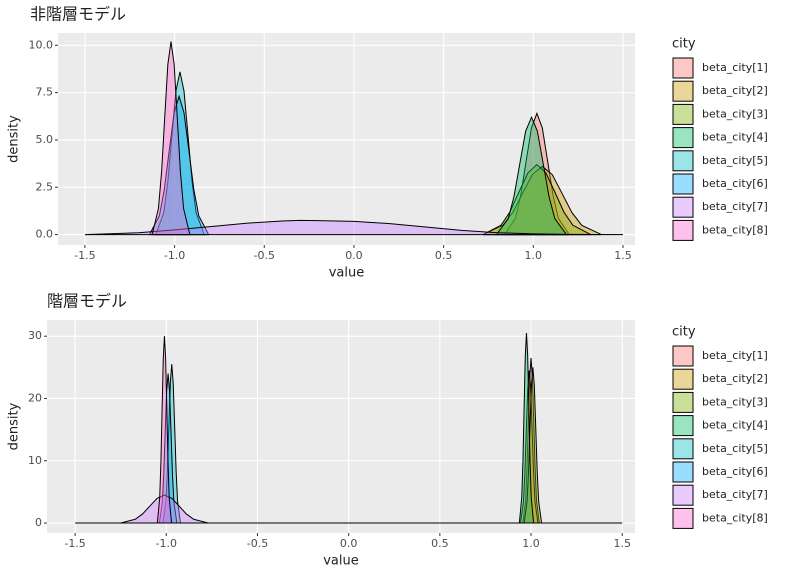 The image size is (785, 580). I want to click on chart-title: 非階層モデル, so click(78, 14).